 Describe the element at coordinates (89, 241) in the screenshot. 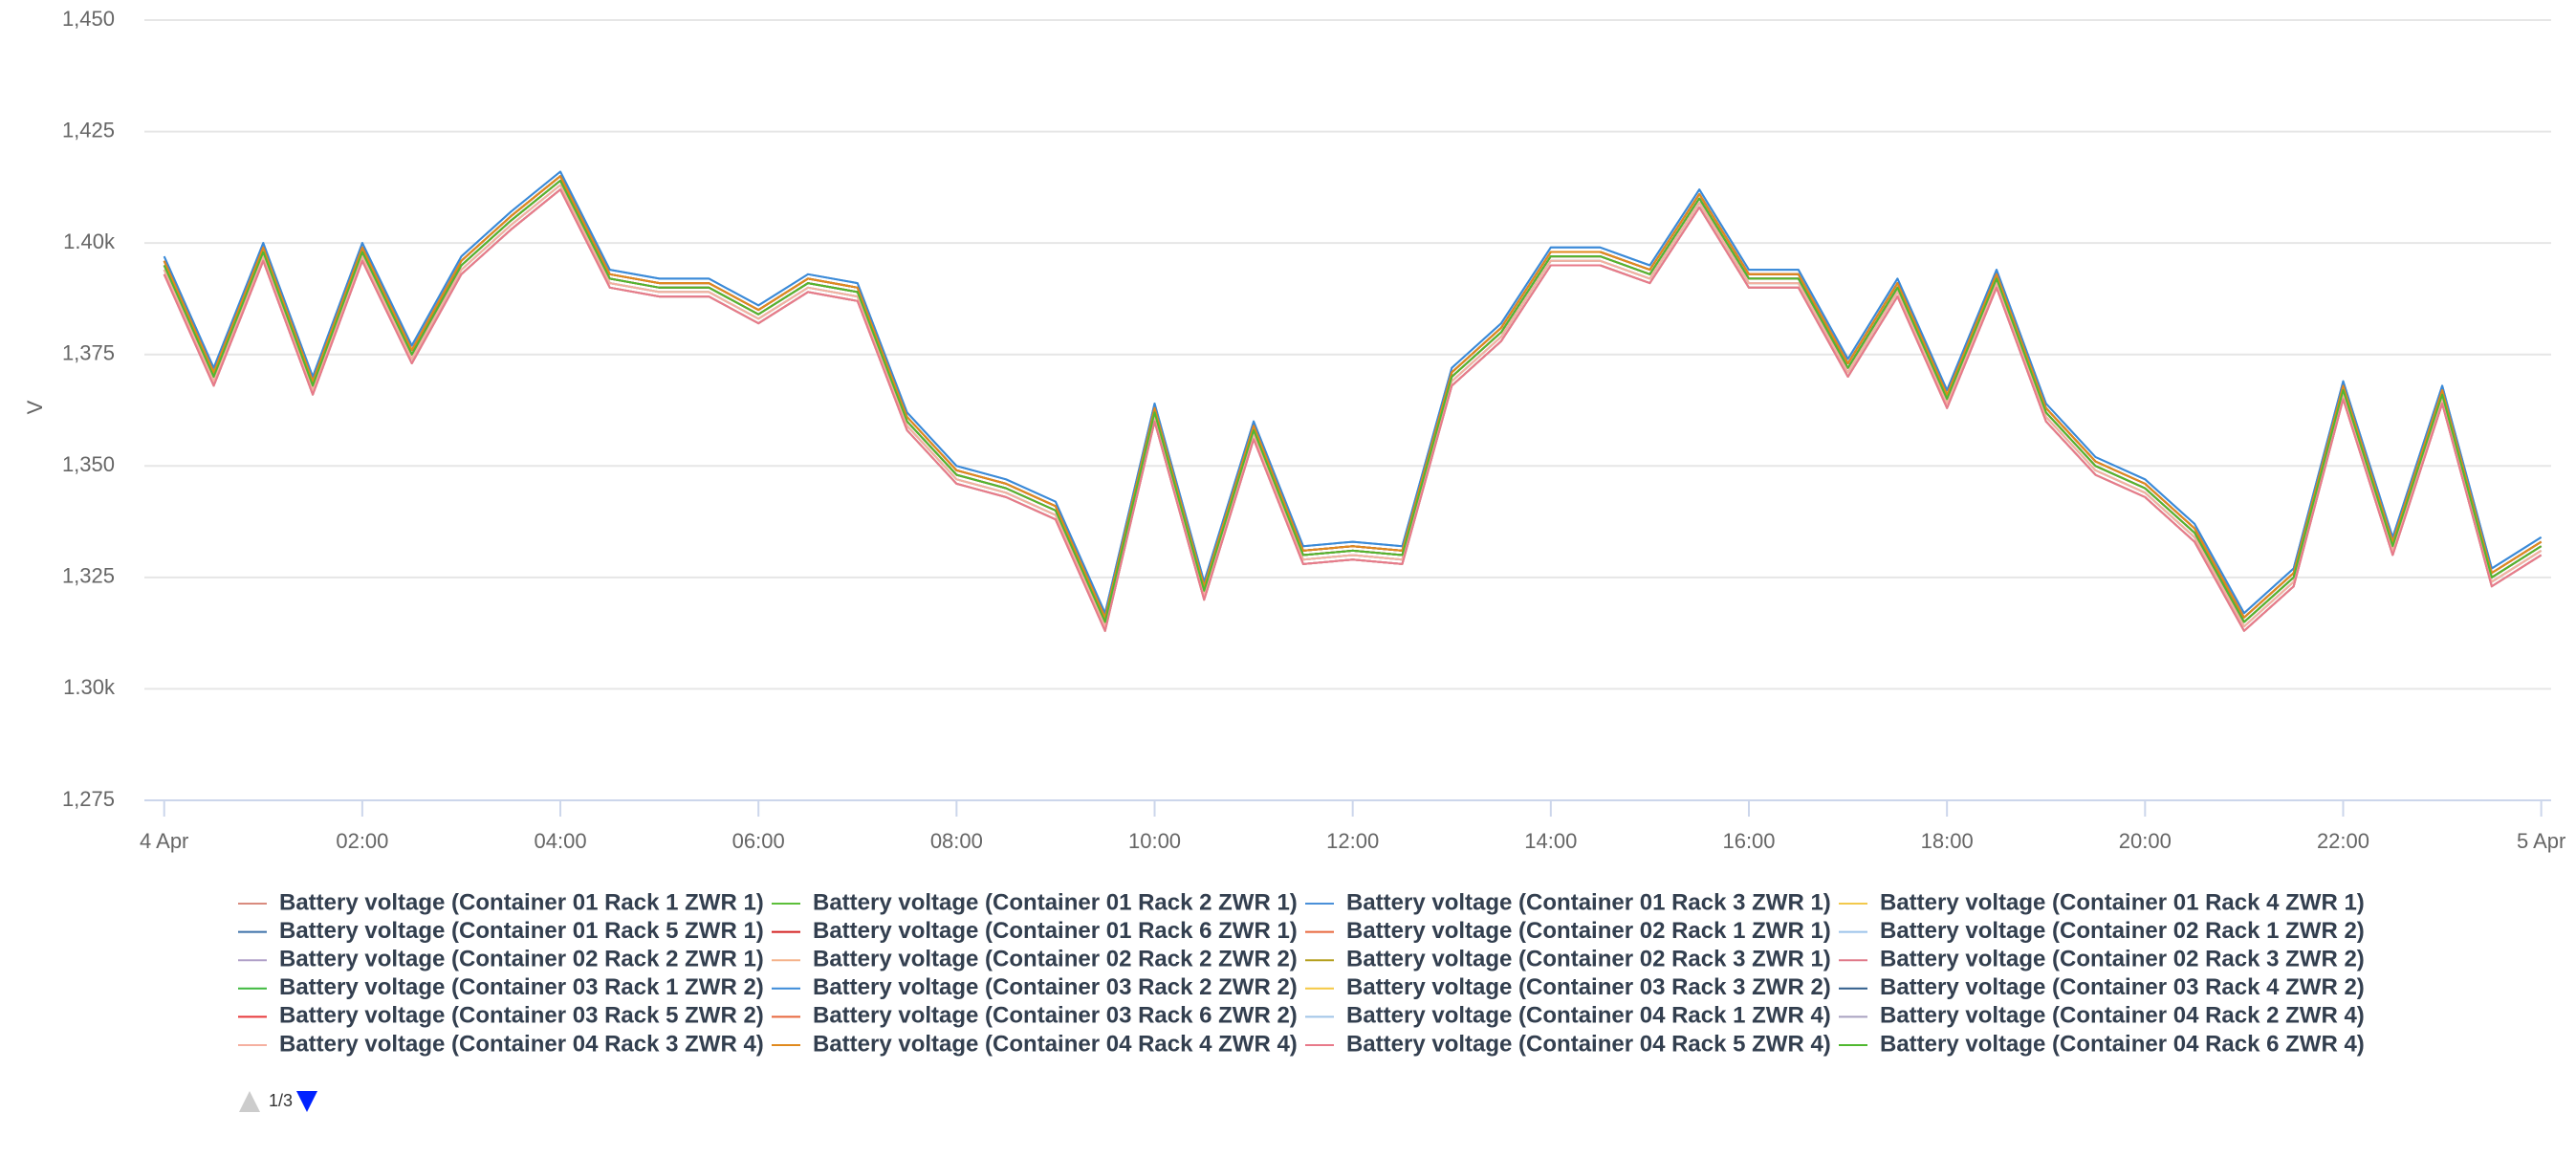

I see `y-tick-label: 1.40k` at that location.